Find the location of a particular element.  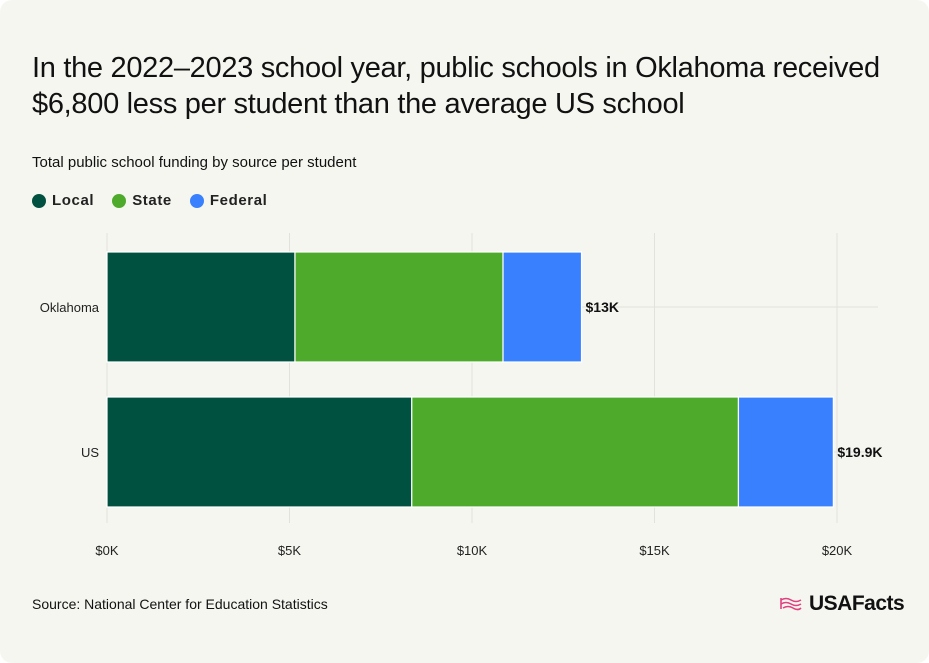

legend-label-federal: Federal is located at coordinates (238, 200).